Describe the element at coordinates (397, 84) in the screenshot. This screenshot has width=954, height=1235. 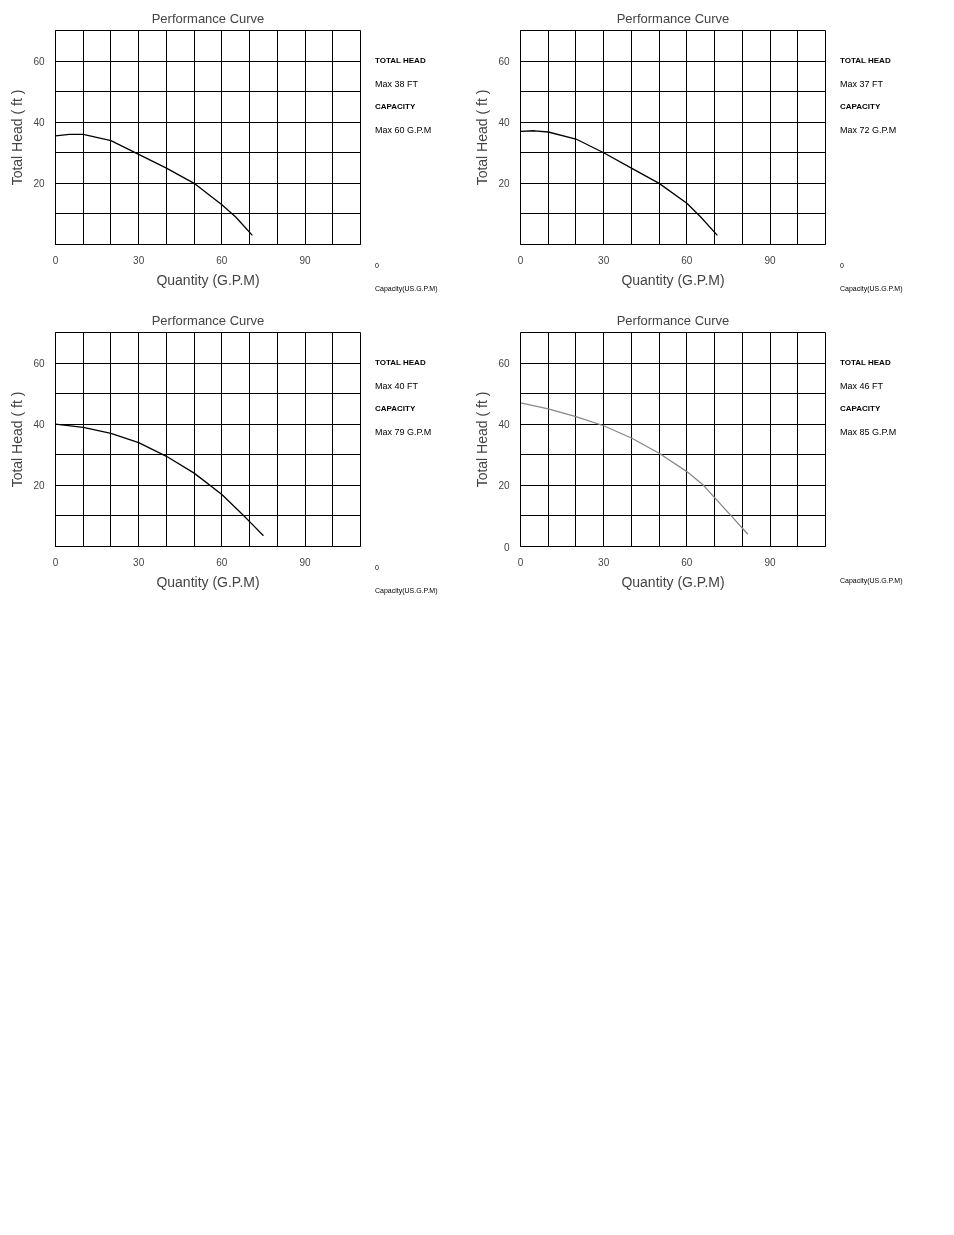
I see `text: Max 38 FT` at that location.